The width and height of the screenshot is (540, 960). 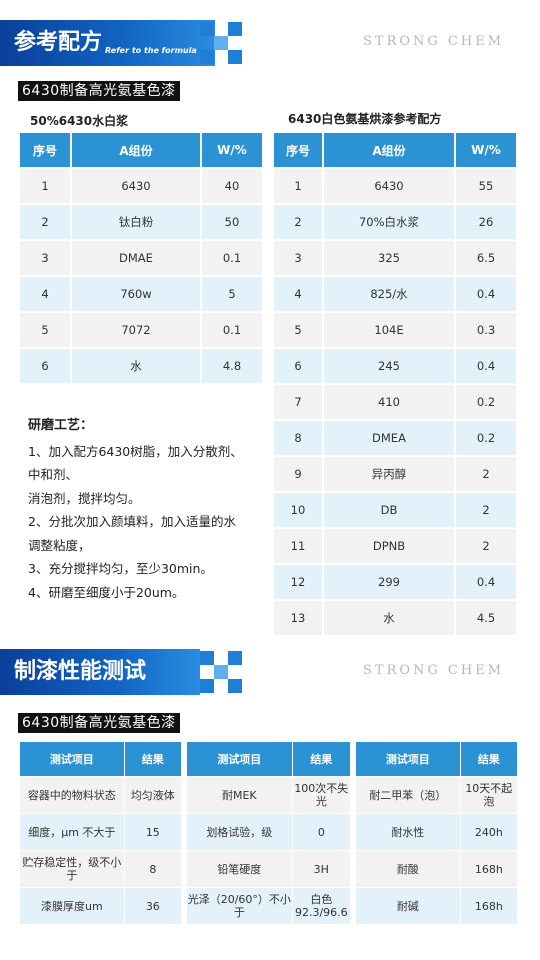 I want to click on section-subtitle: Refer to the formula, so click(x=151, y=50).